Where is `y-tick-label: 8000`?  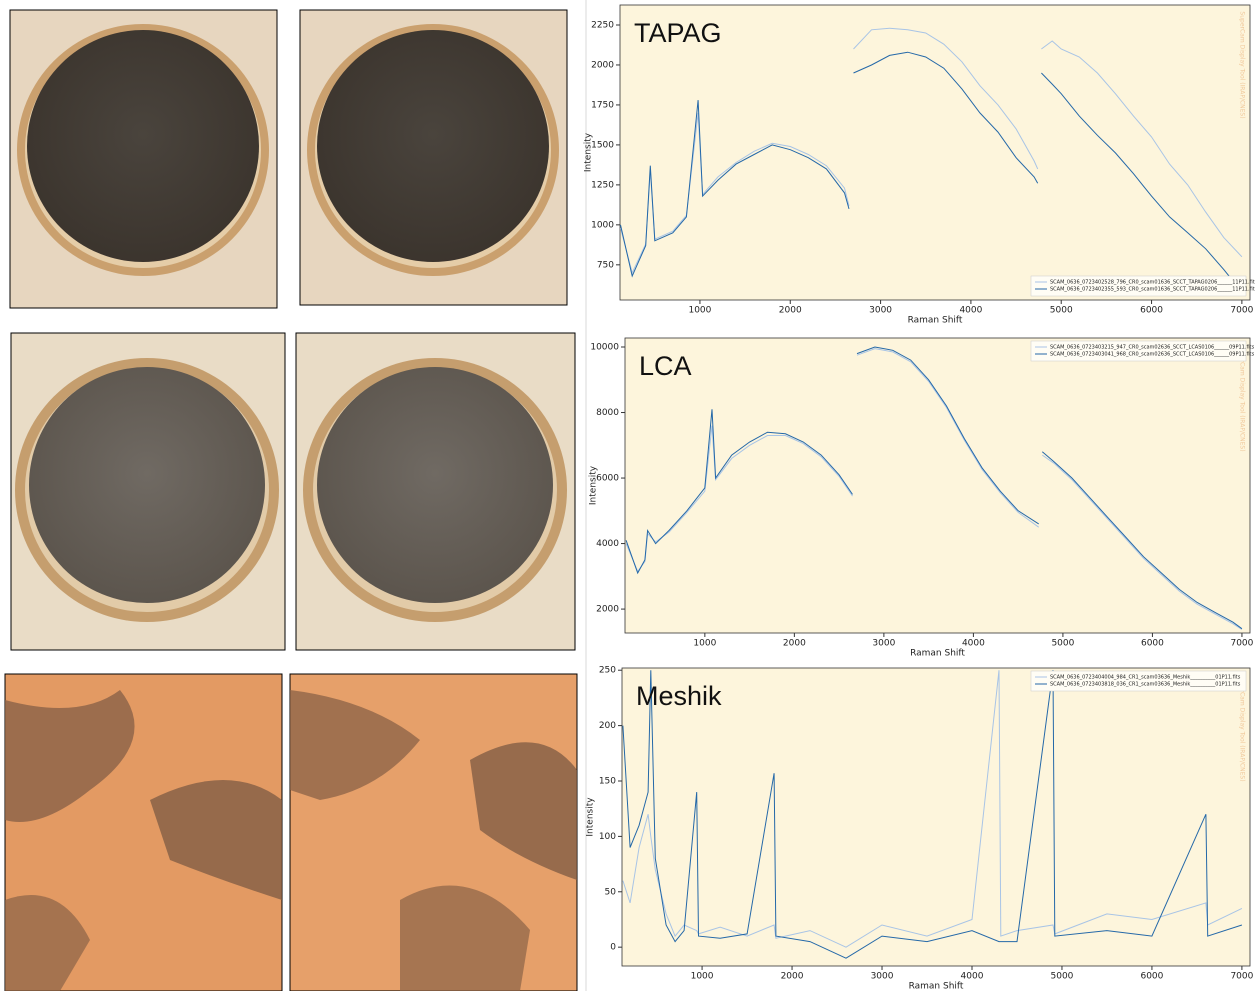 y-tick-label: 8000 is located at coordinates (607, 413).